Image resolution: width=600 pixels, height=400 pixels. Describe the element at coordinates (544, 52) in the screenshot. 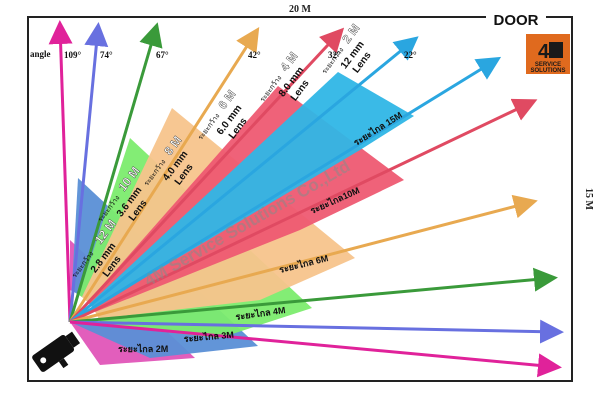

I see `logo-mark: 4` at that location.